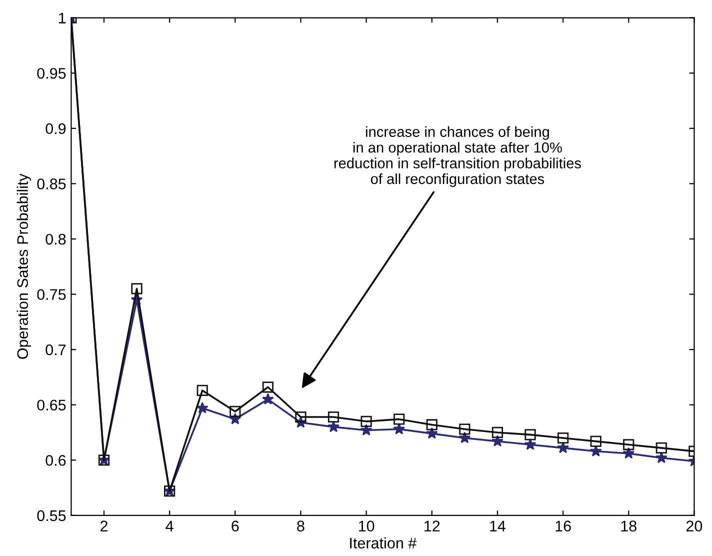 Image resolution: width=712 pixels, height=556 pixels. Describe the element at coordinates (383, 543) in the screenshot. I see `x-axis-title: Iteration #` at that location.